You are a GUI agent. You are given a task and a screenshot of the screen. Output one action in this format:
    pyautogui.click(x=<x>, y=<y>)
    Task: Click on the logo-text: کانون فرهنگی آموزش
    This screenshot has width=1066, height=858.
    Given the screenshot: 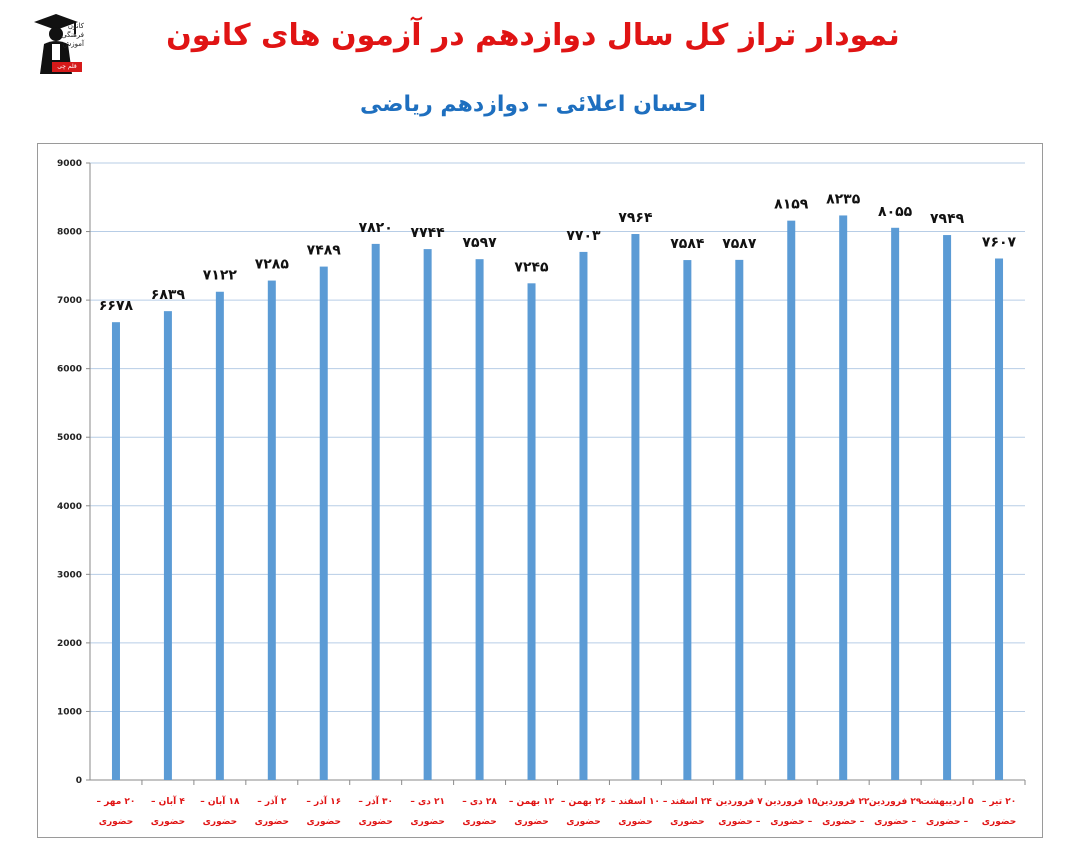 What is the action you would take?
    pyautogui.click(x=67, y=35)
    